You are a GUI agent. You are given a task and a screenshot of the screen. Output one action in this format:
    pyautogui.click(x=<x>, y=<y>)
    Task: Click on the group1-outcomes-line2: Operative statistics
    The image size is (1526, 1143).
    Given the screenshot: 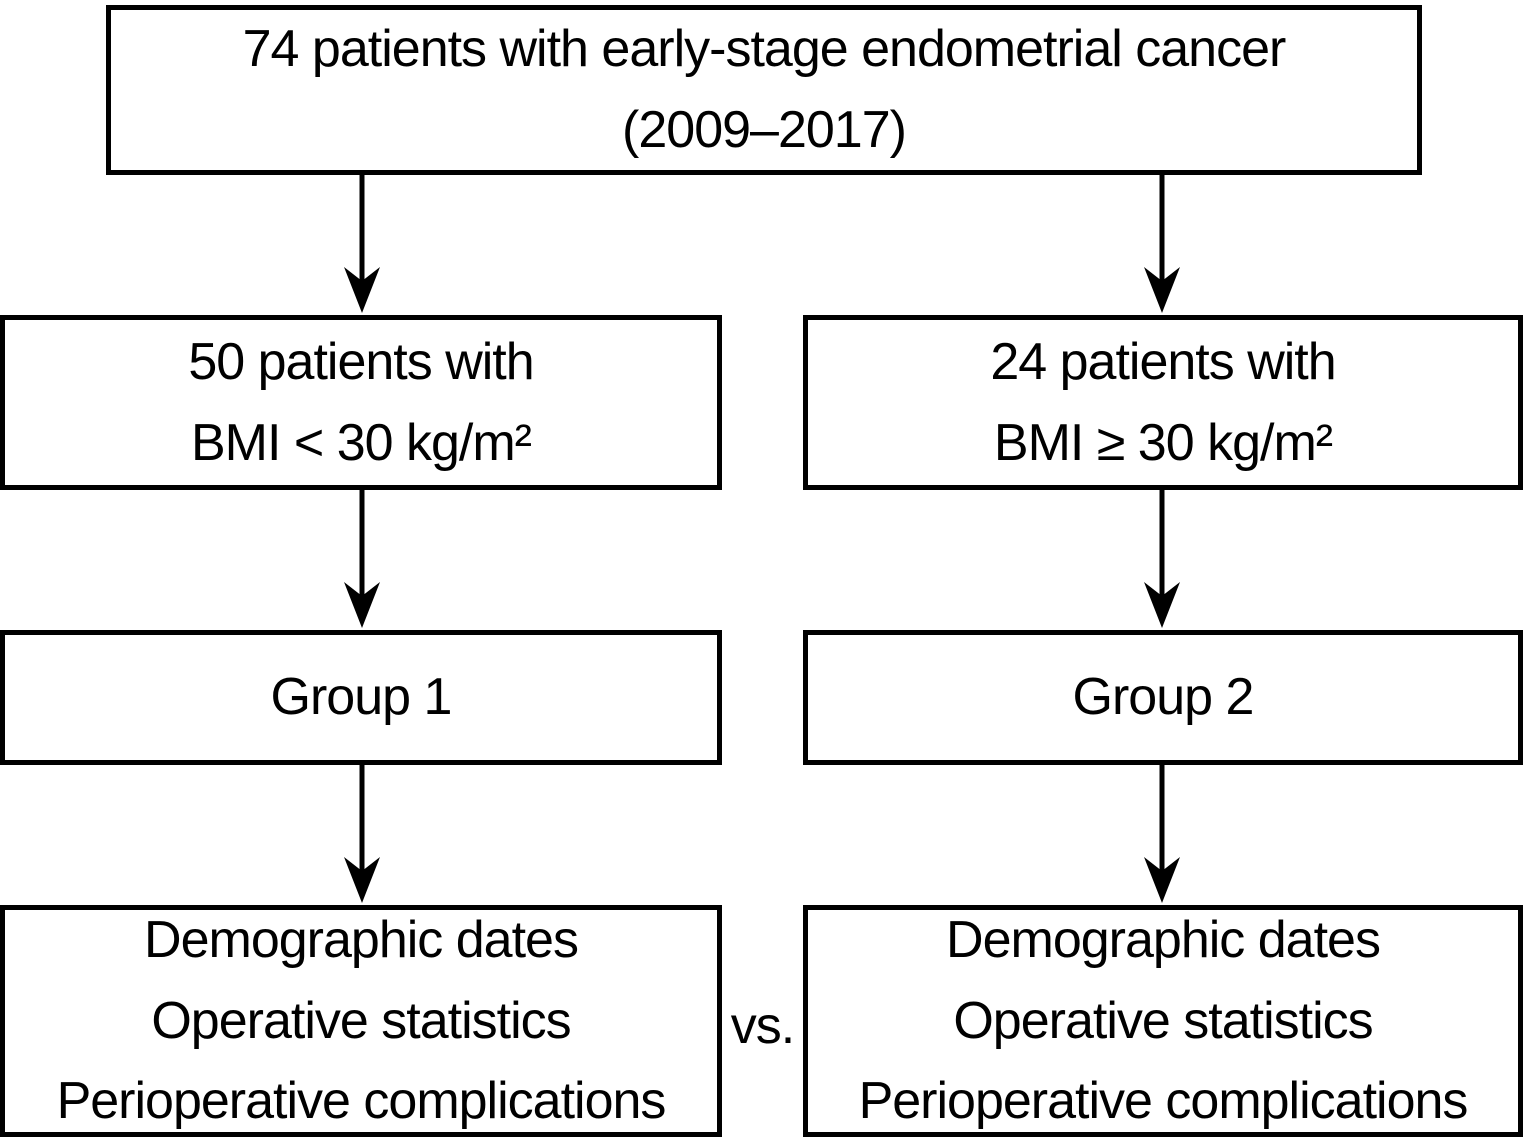 What is the action you would take?
    pyautogui.click(x=361, y=1020)
    